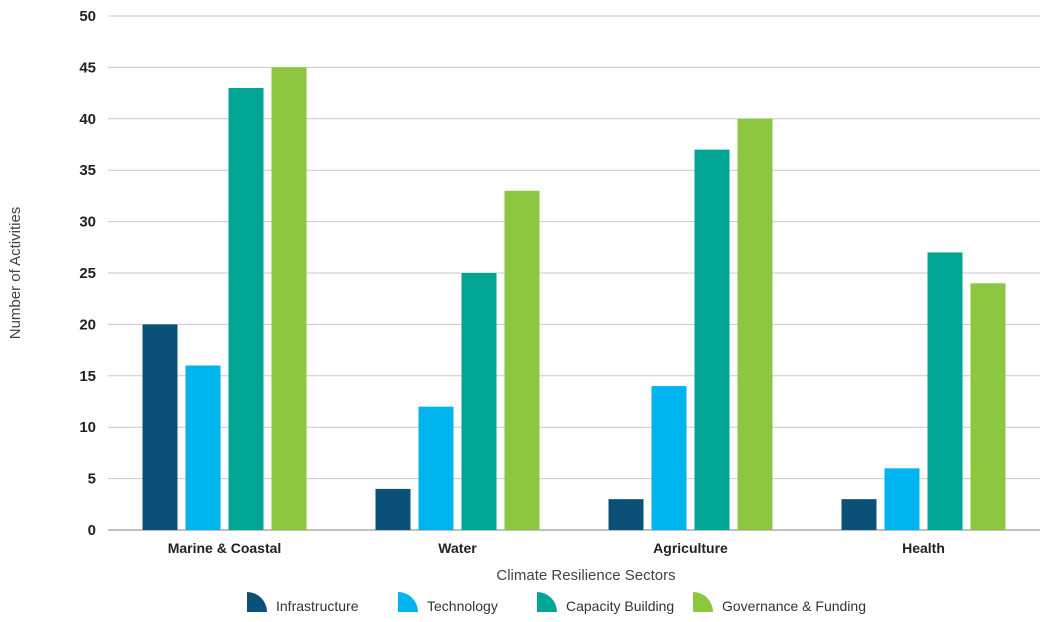 The width and height of the screenshot is (1052, 622). I want to click on legend-label: Infrastructure, so click(317, 606).